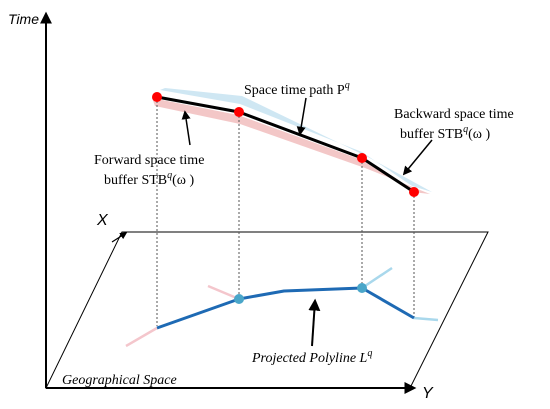 The width and height of the screenshot is (550, 409). What do you see at coordinates (141, 337) in the screenshot?
I see `polyline-forward-extension-start` at bounding box center [141, 337].